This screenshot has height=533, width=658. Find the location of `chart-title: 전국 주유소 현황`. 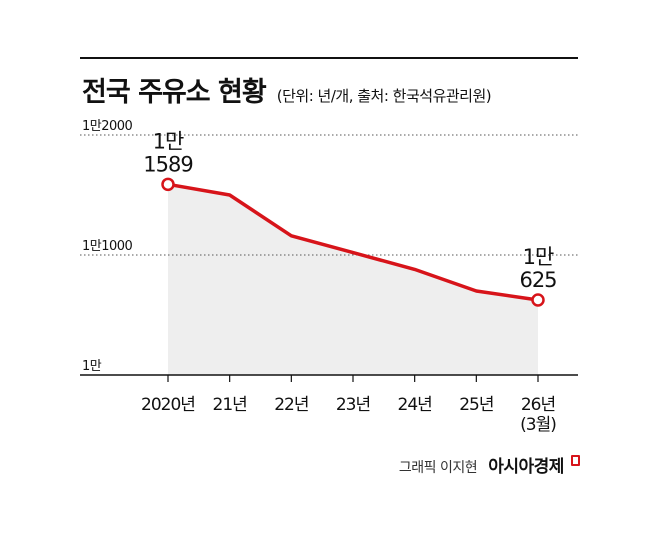

chart-title: 전국 주유소 현황 is located at coordinates (174, 92).